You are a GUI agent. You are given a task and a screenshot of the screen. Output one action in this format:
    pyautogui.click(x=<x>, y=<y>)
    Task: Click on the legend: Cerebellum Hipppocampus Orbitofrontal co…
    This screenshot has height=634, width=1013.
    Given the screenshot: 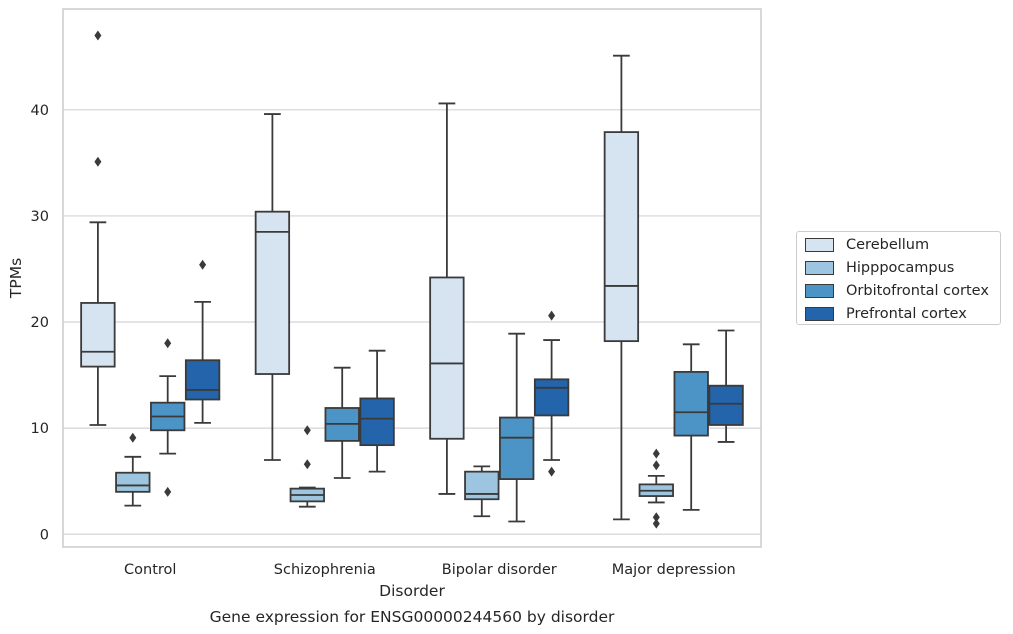 What is the action you would take?
    pyautogui.click(x=898, y=278)
    